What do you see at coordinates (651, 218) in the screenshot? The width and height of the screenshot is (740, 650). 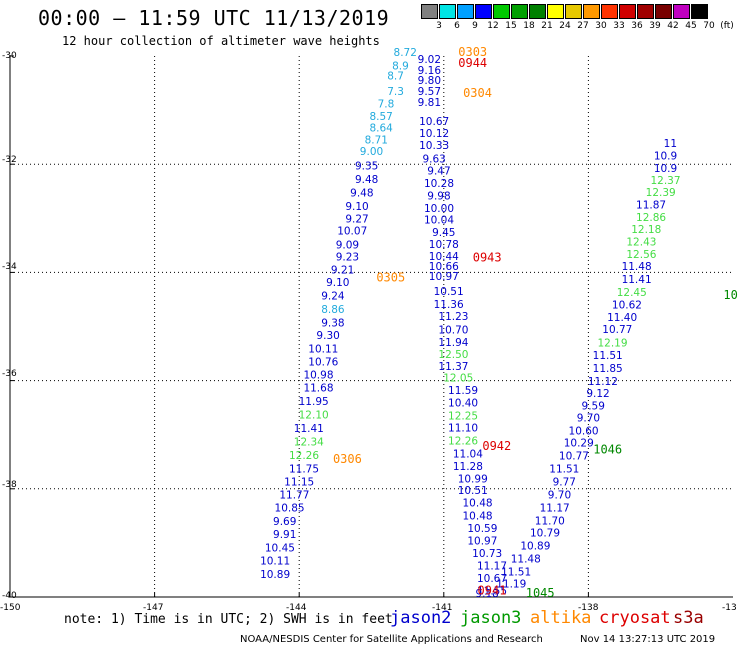 I see `swh-value-label: 12.86` at bounding box center [651, 218].